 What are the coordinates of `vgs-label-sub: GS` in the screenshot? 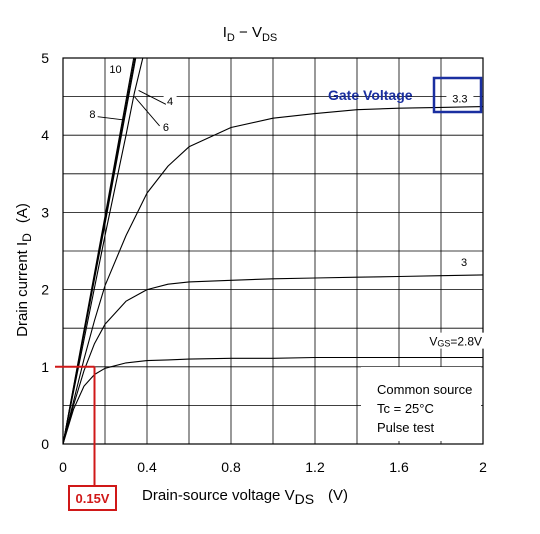 It's located at (443, 344).